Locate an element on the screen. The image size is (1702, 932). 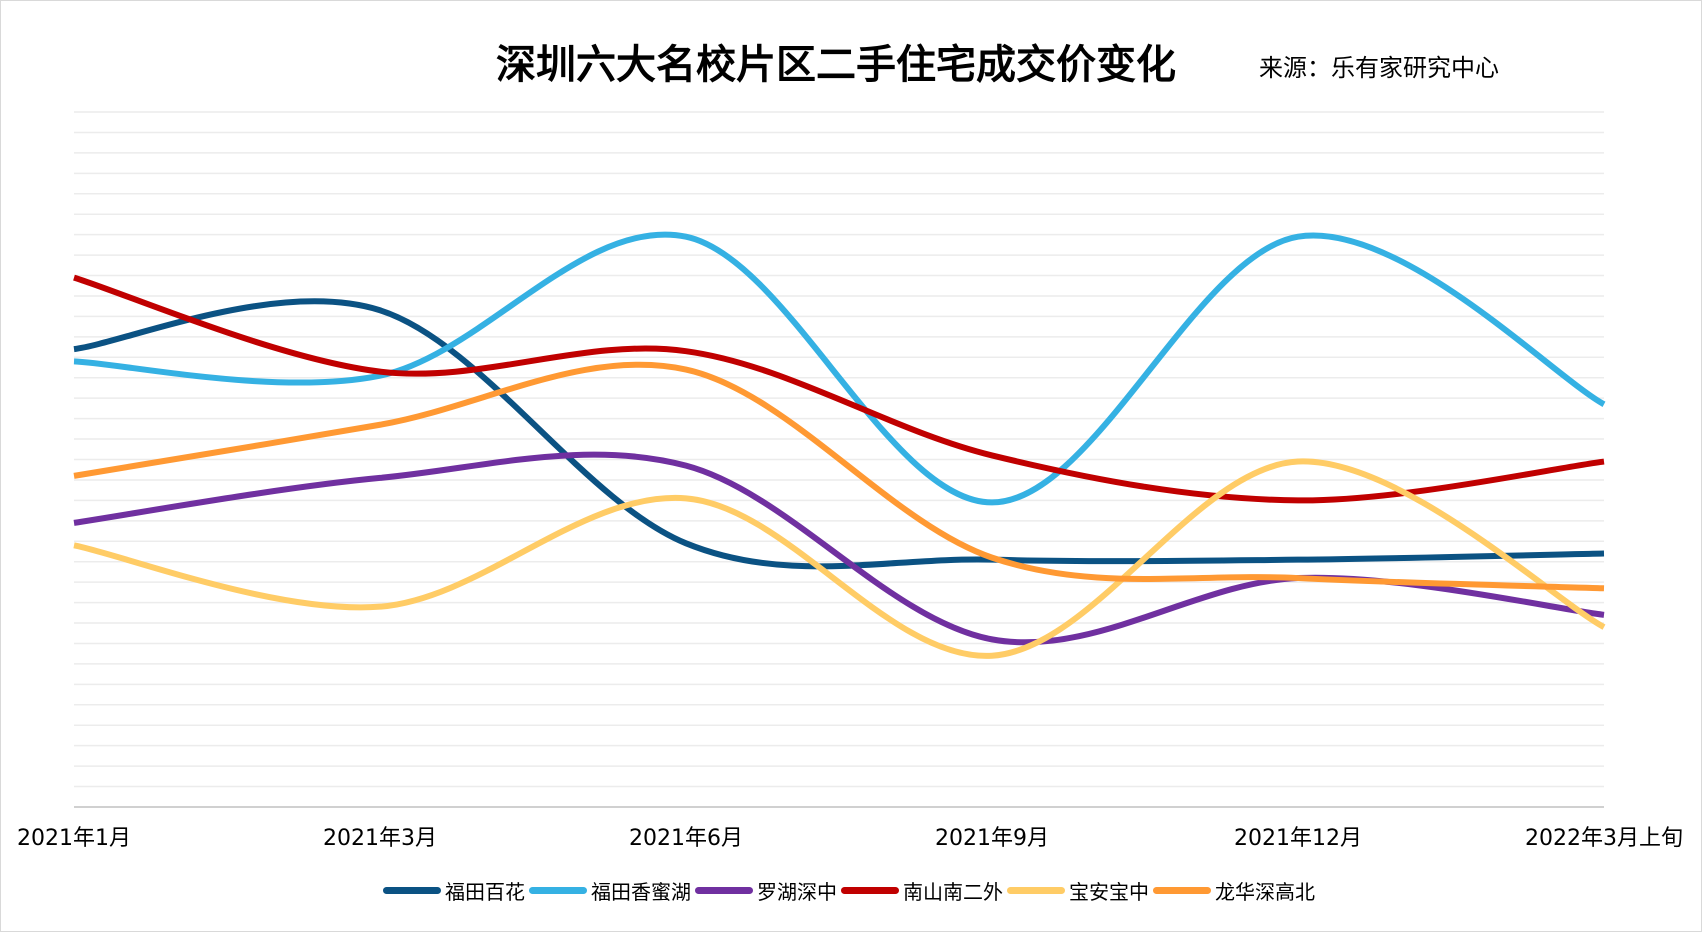
x-tick-label: 2021年1月 is located at coordinates (74, 838).